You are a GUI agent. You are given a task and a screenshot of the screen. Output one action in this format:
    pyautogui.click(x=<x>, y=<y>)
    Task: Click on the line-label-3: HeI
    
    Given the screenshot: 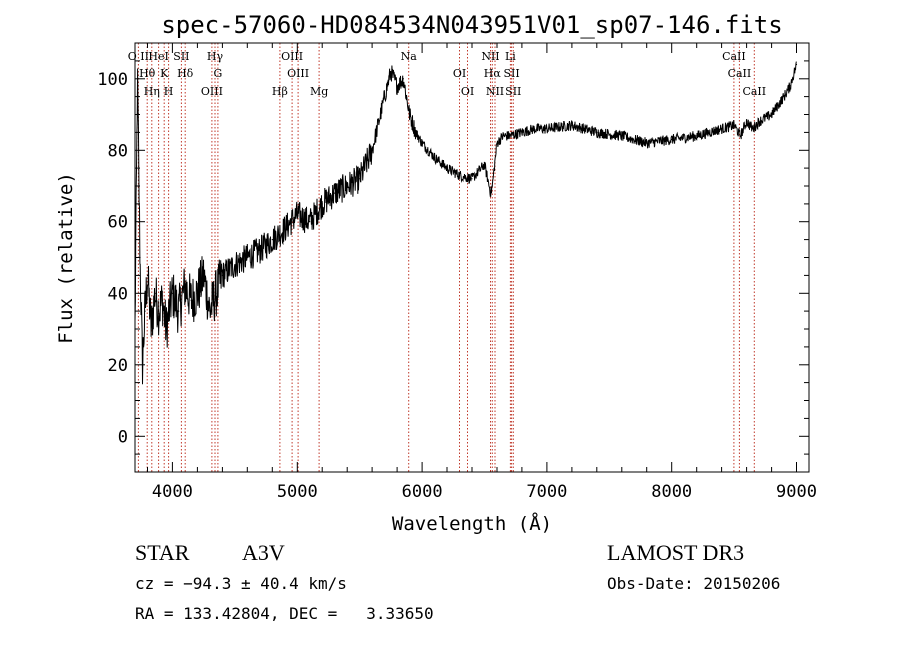 What is the action you would take?
    pyautogui.click(x=158, y=56)
    